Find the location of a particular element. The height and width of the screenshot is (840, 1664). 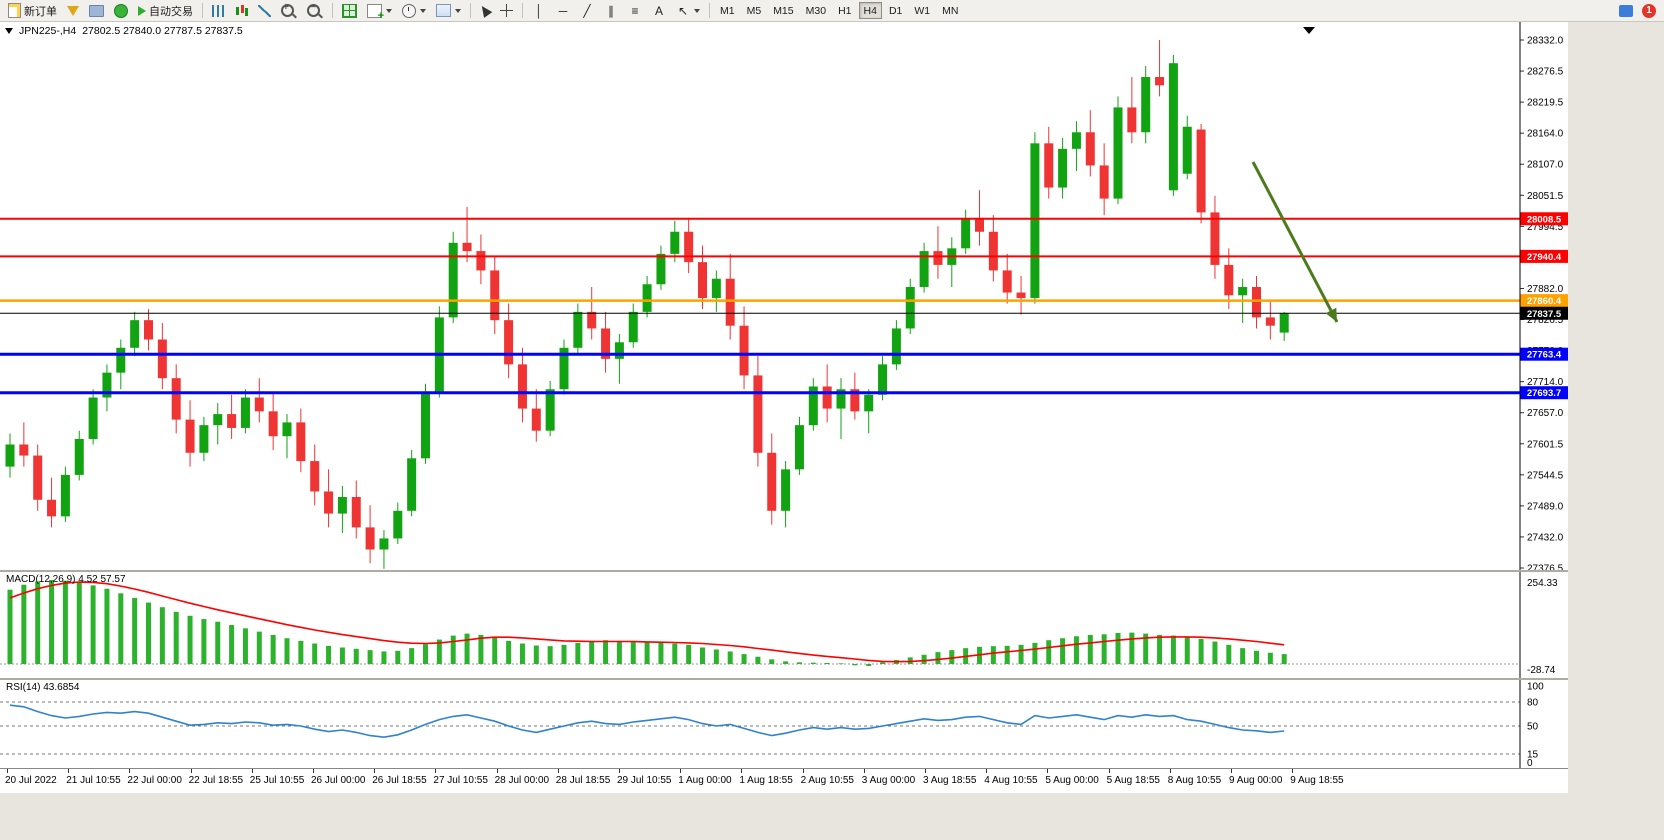

vertical-line-button: │ is located at coordinates (539, 10).